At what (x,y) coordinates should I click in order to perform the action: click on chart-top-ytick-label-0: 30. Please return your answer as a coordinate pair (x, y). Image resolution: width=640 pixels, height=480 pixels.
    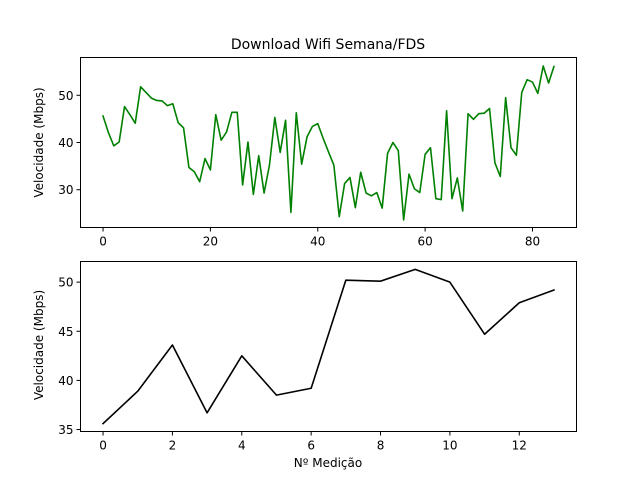
    Looking at the image, I should click on (65, 190).